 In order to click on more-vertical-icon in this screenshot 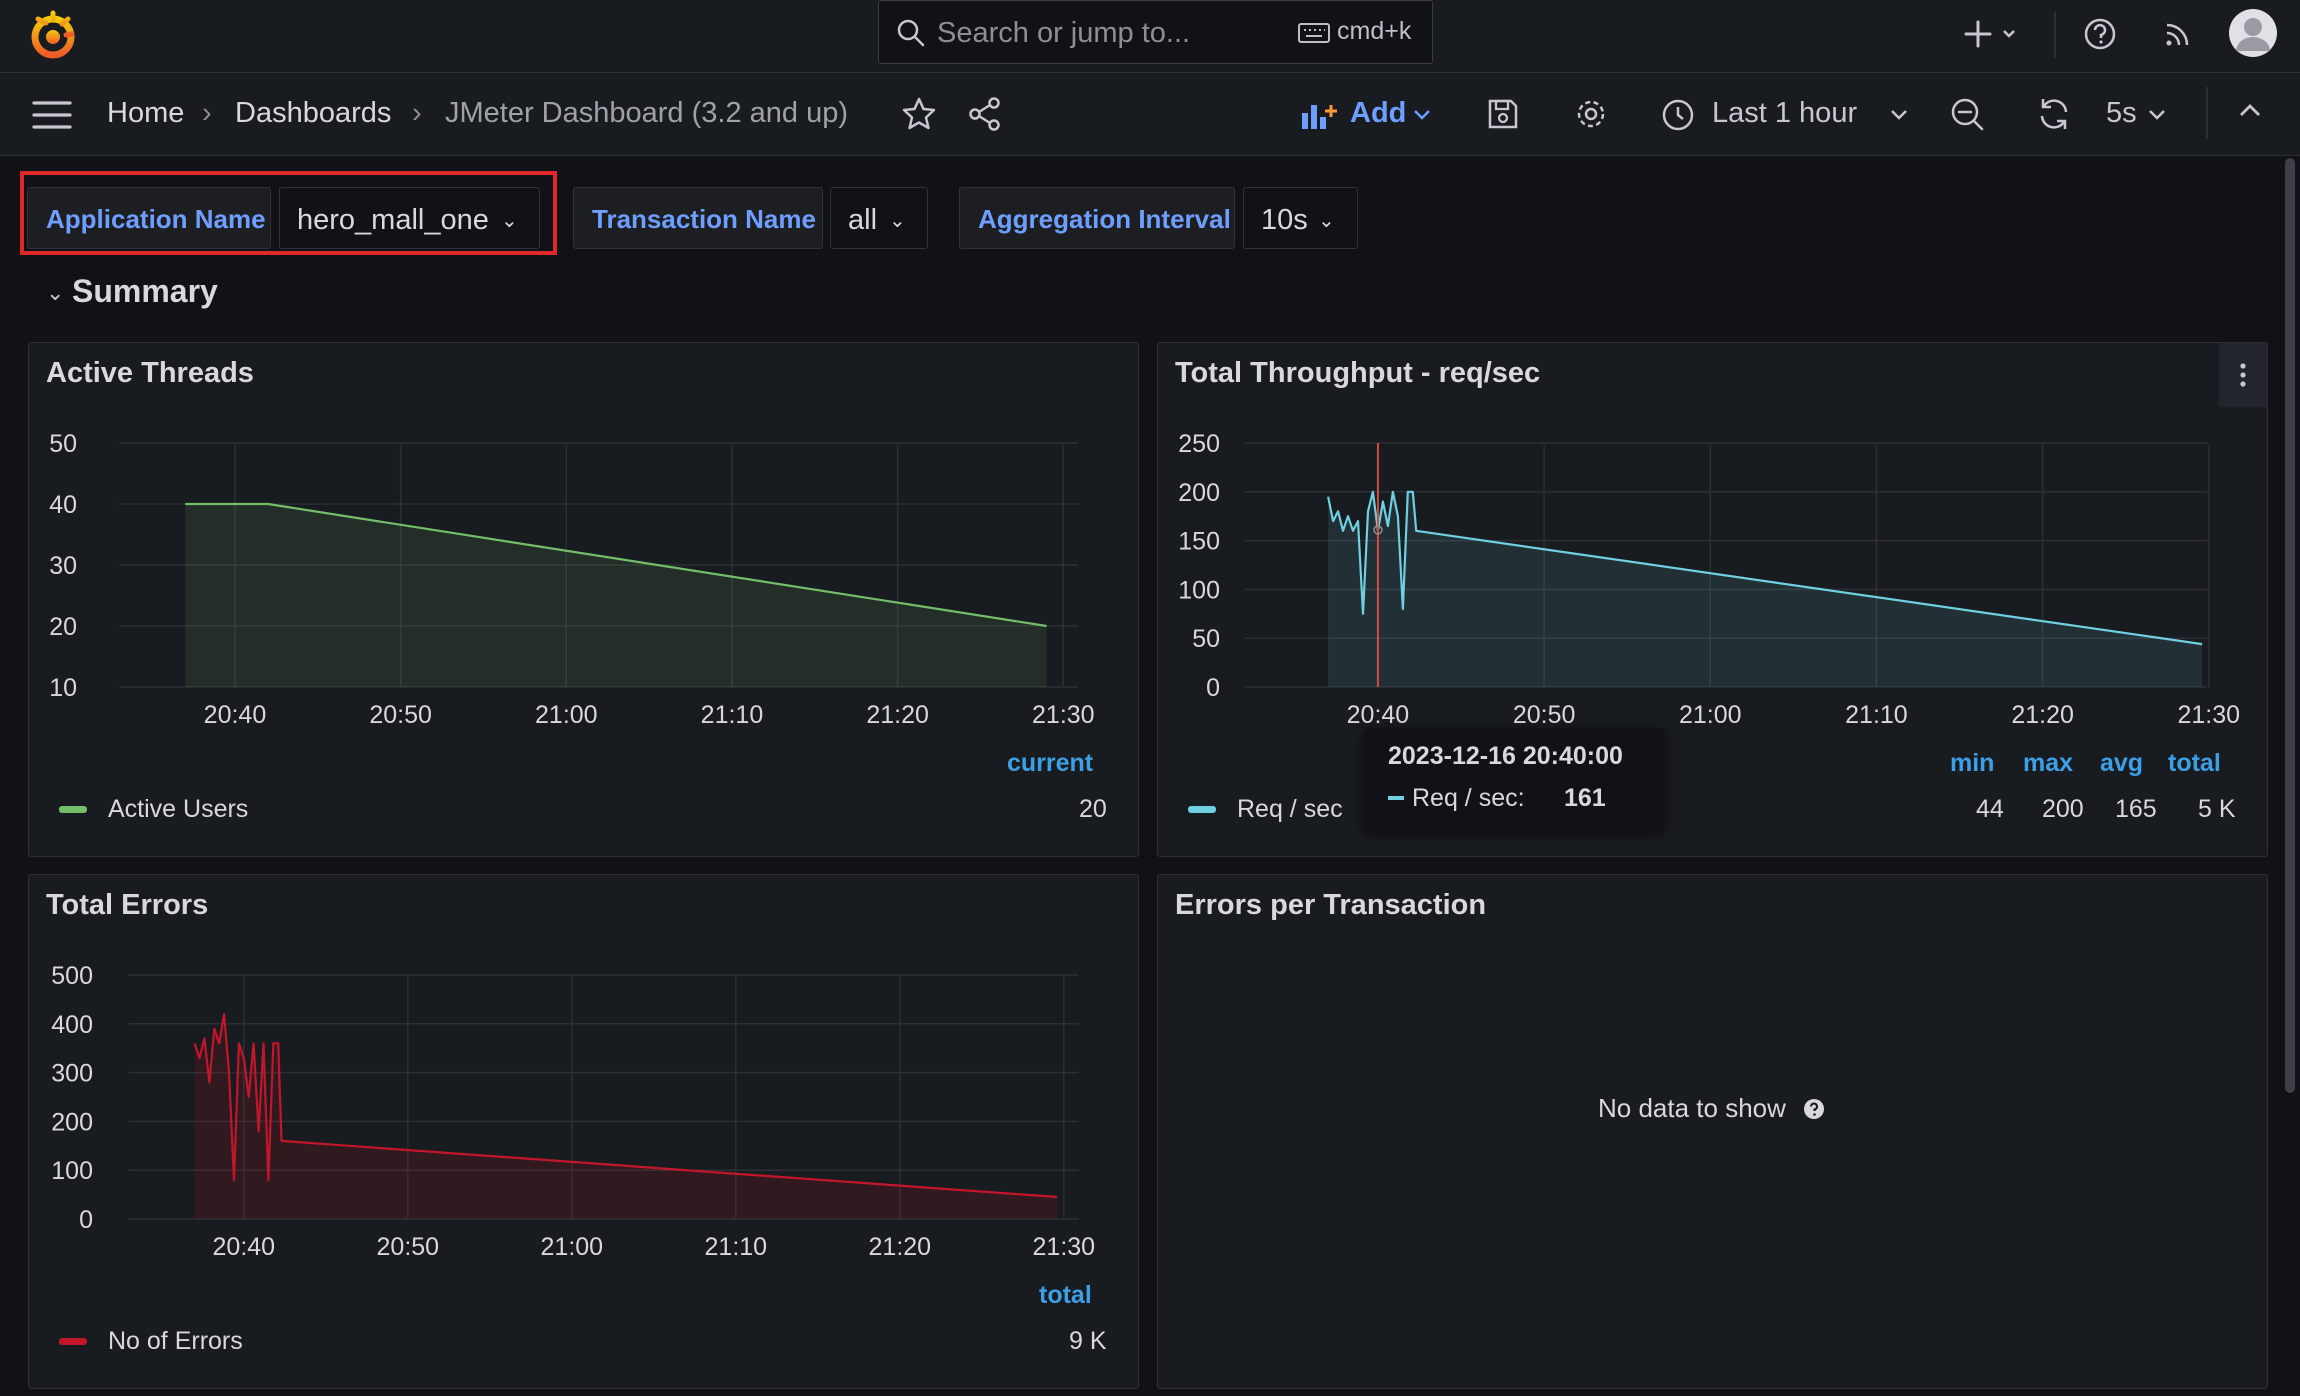, I will do `click(2243, 375)`.